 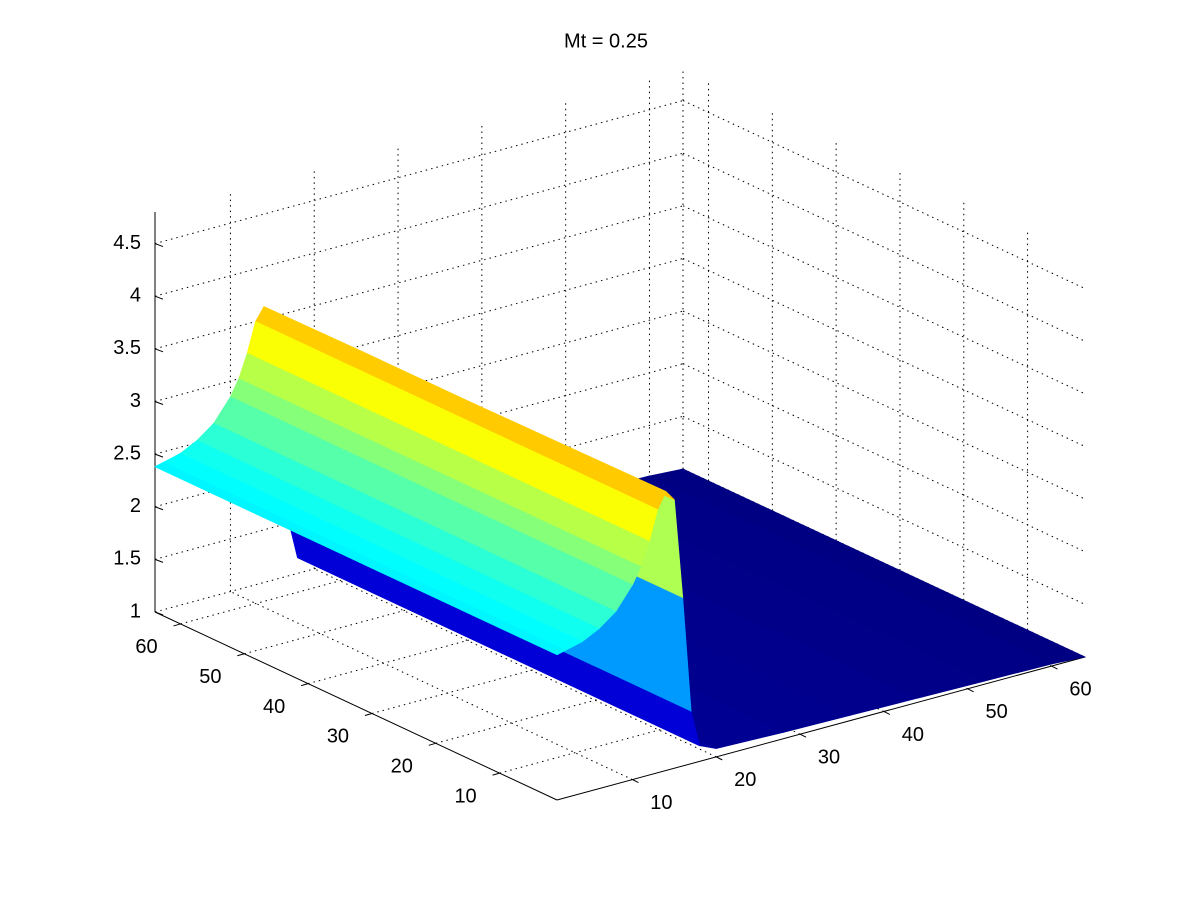 What do you see at coordinates (606, 41) in the screenshot?
I see `chart-title: Mt = 0.25` at bounding box center [606, 41].